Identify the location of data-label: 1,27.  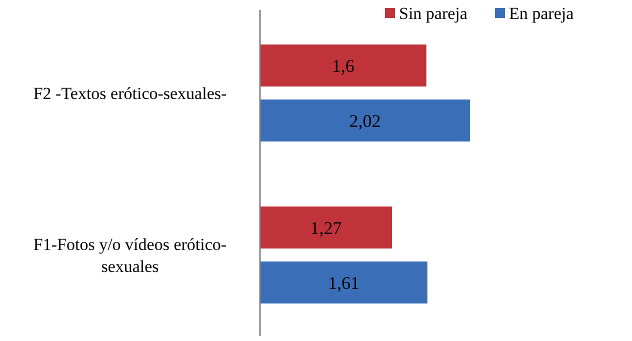
(326, 228).